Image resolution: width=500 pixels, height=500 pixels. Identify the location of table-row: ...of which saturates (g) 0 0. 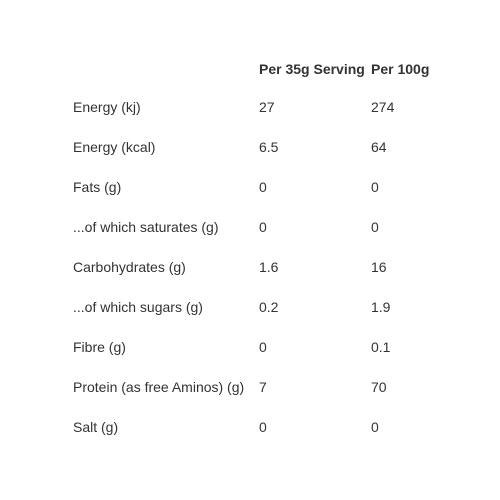
(282, 227).